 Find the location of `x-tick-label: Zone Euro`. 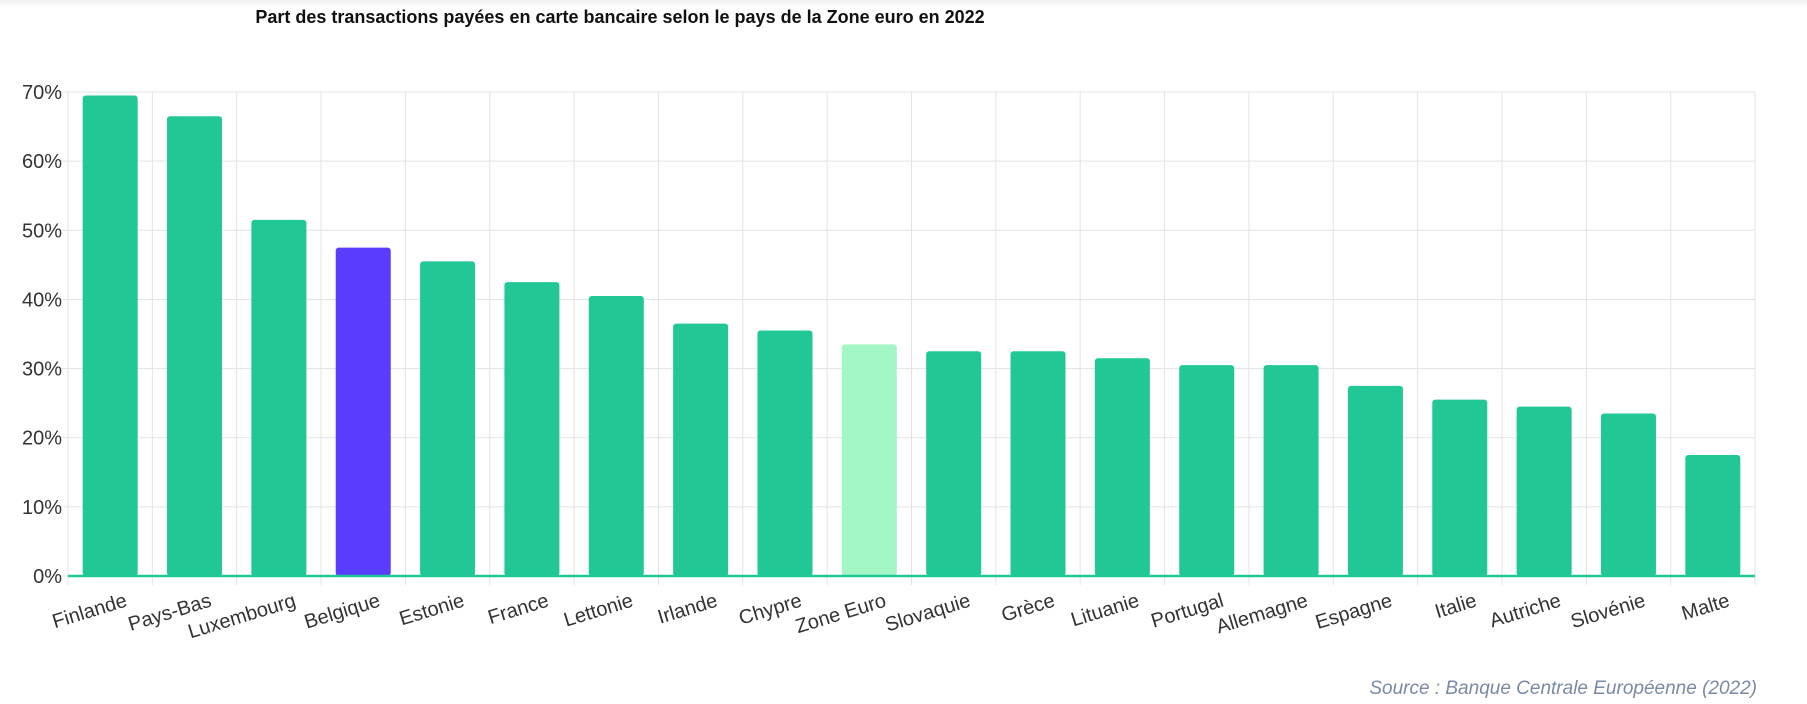

x-tick-label: Zone Euro is located at coordinates (841, 614).